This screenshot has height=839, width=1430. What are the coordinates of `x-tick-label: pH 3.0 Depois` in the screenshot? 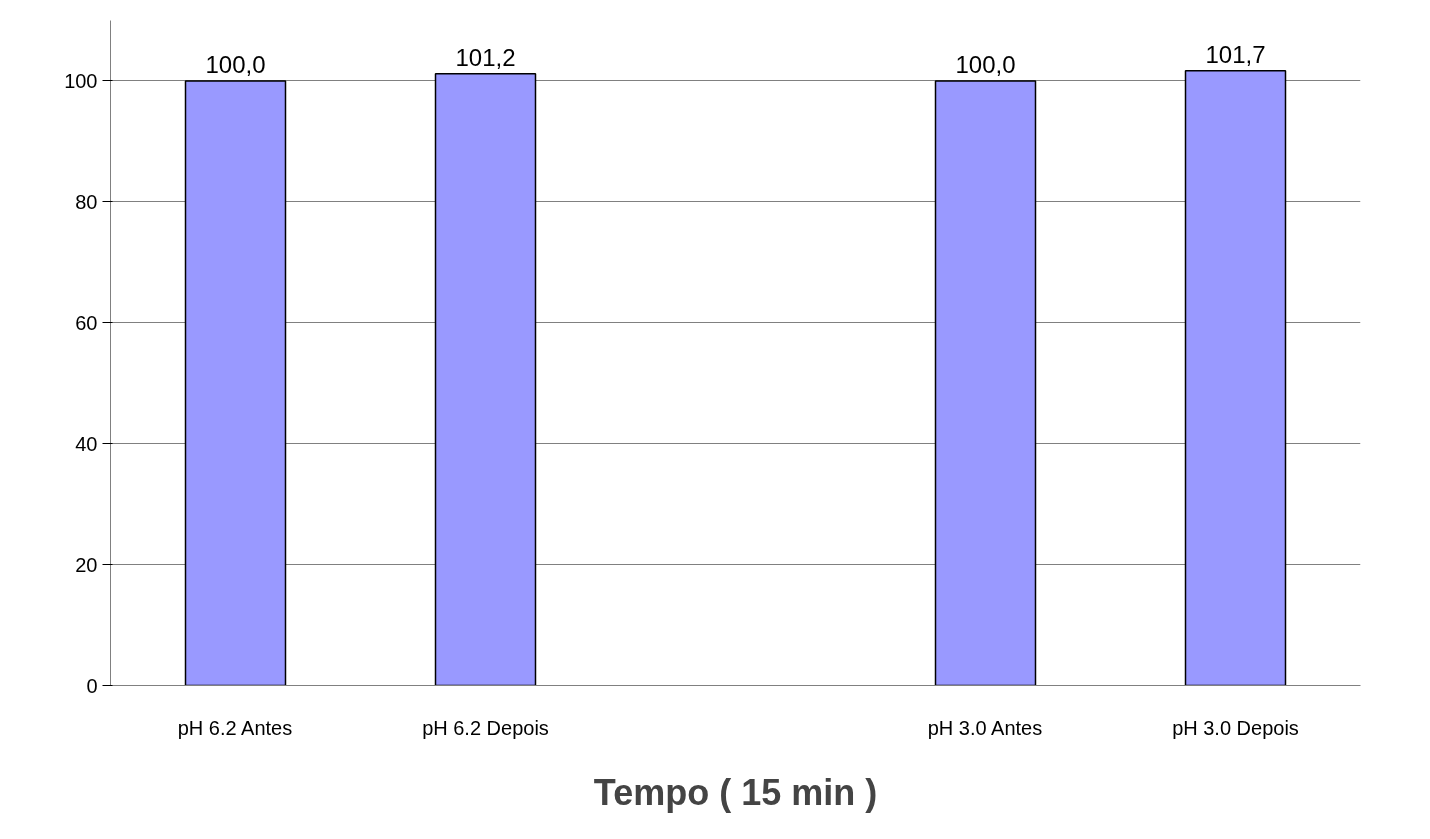 It's located at (1235, 727).